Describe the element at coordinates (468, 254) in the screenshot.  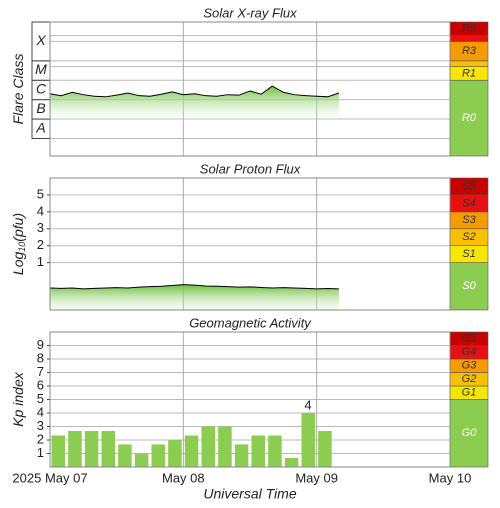
I see `scale-label: S1` at that location.